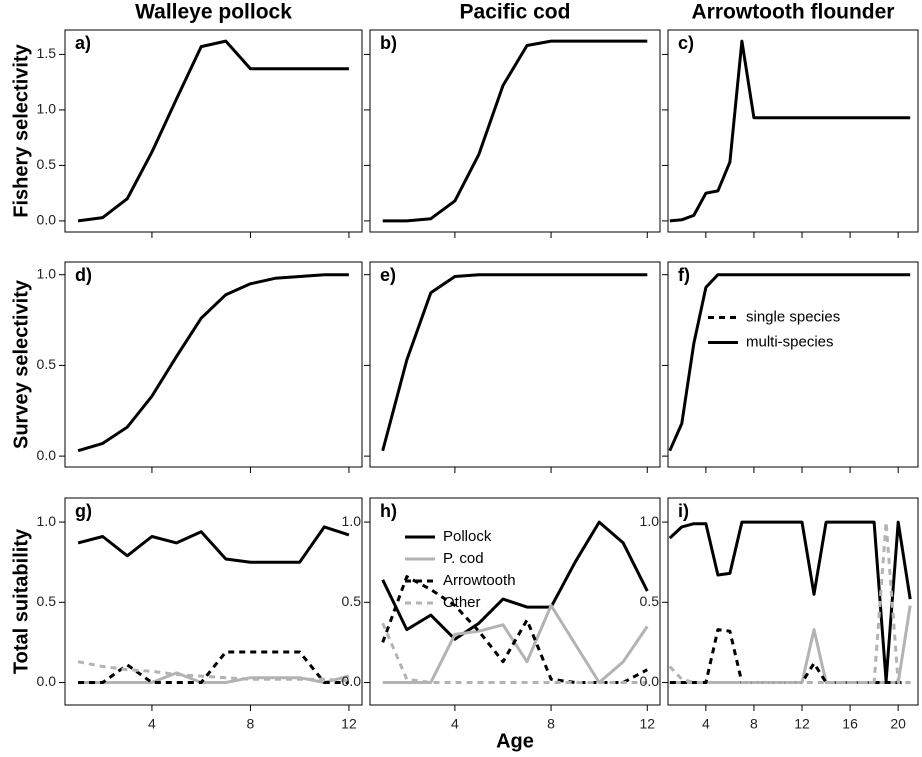 This screenshot has width=922, height=757. What do you see at coordinates (515, 741) in the screenshot?
I see `x-axis-label: Age` at bounding box center [515, 741].